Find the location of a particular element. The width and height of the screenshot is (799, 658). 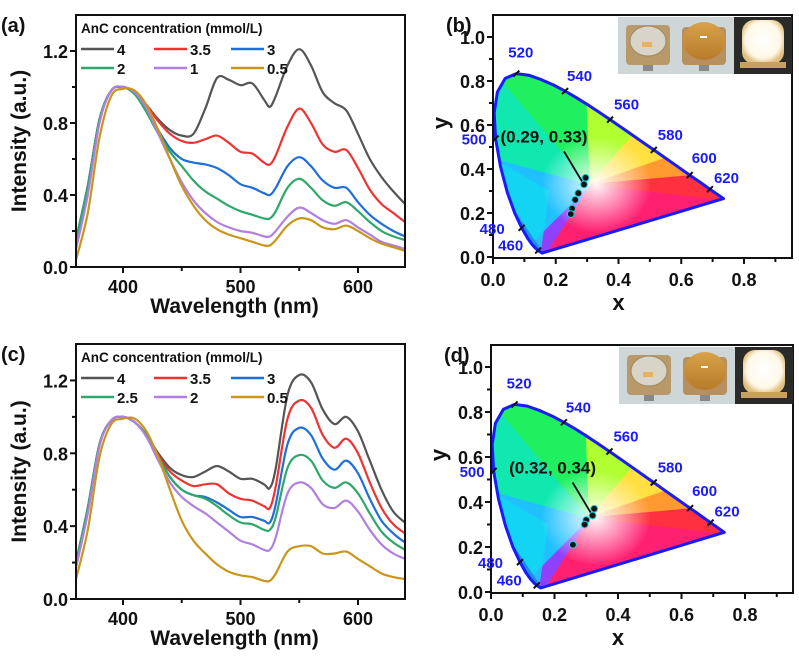

legend-label: 1 is located at coordinates (194, 69).